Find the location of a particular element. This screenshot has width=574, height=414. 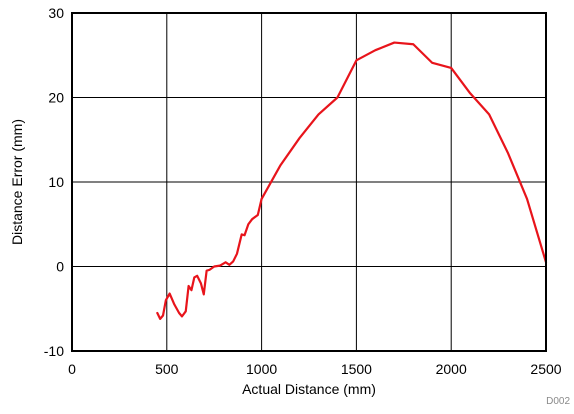

y-tick-label: 20 is located at coordinates (56, 98).